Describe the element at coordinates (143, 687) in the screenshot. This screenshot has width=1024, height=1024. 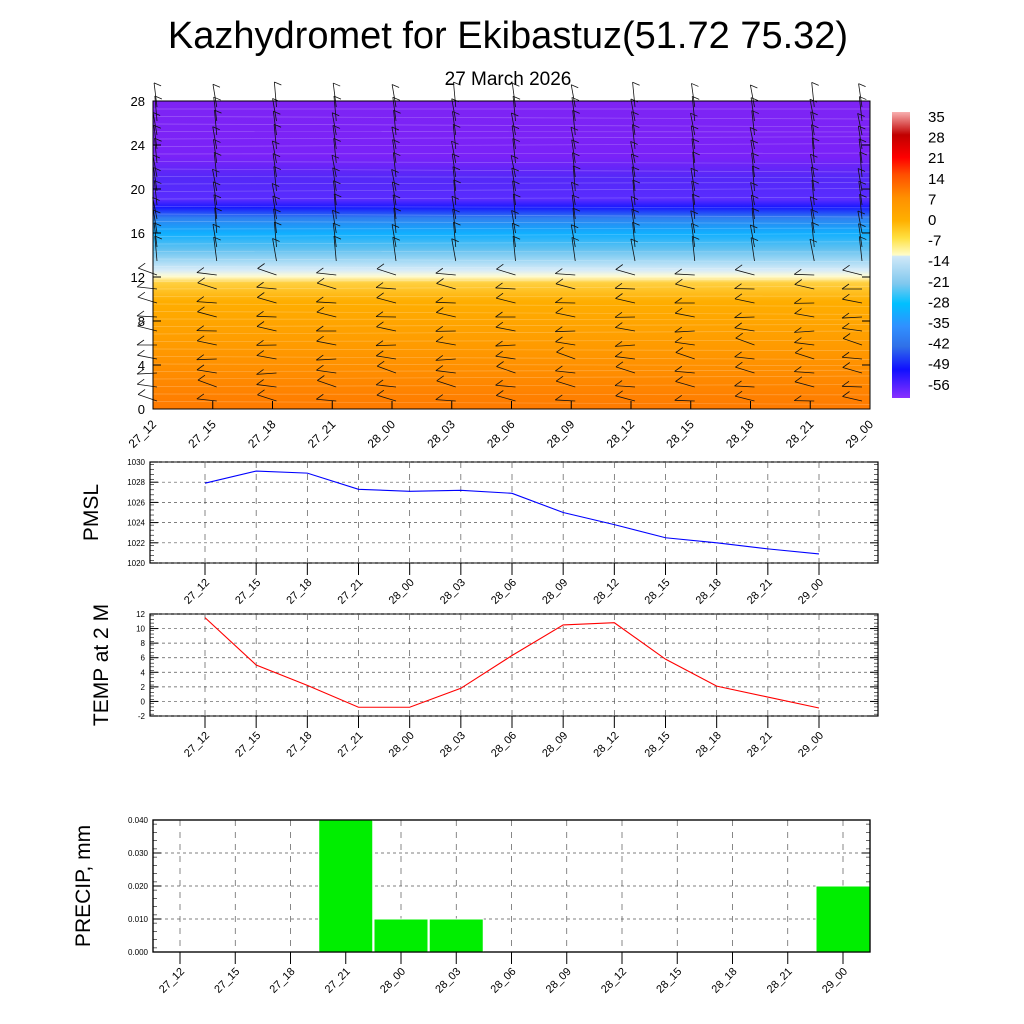
I see `y-tick-label: 2` at that location.